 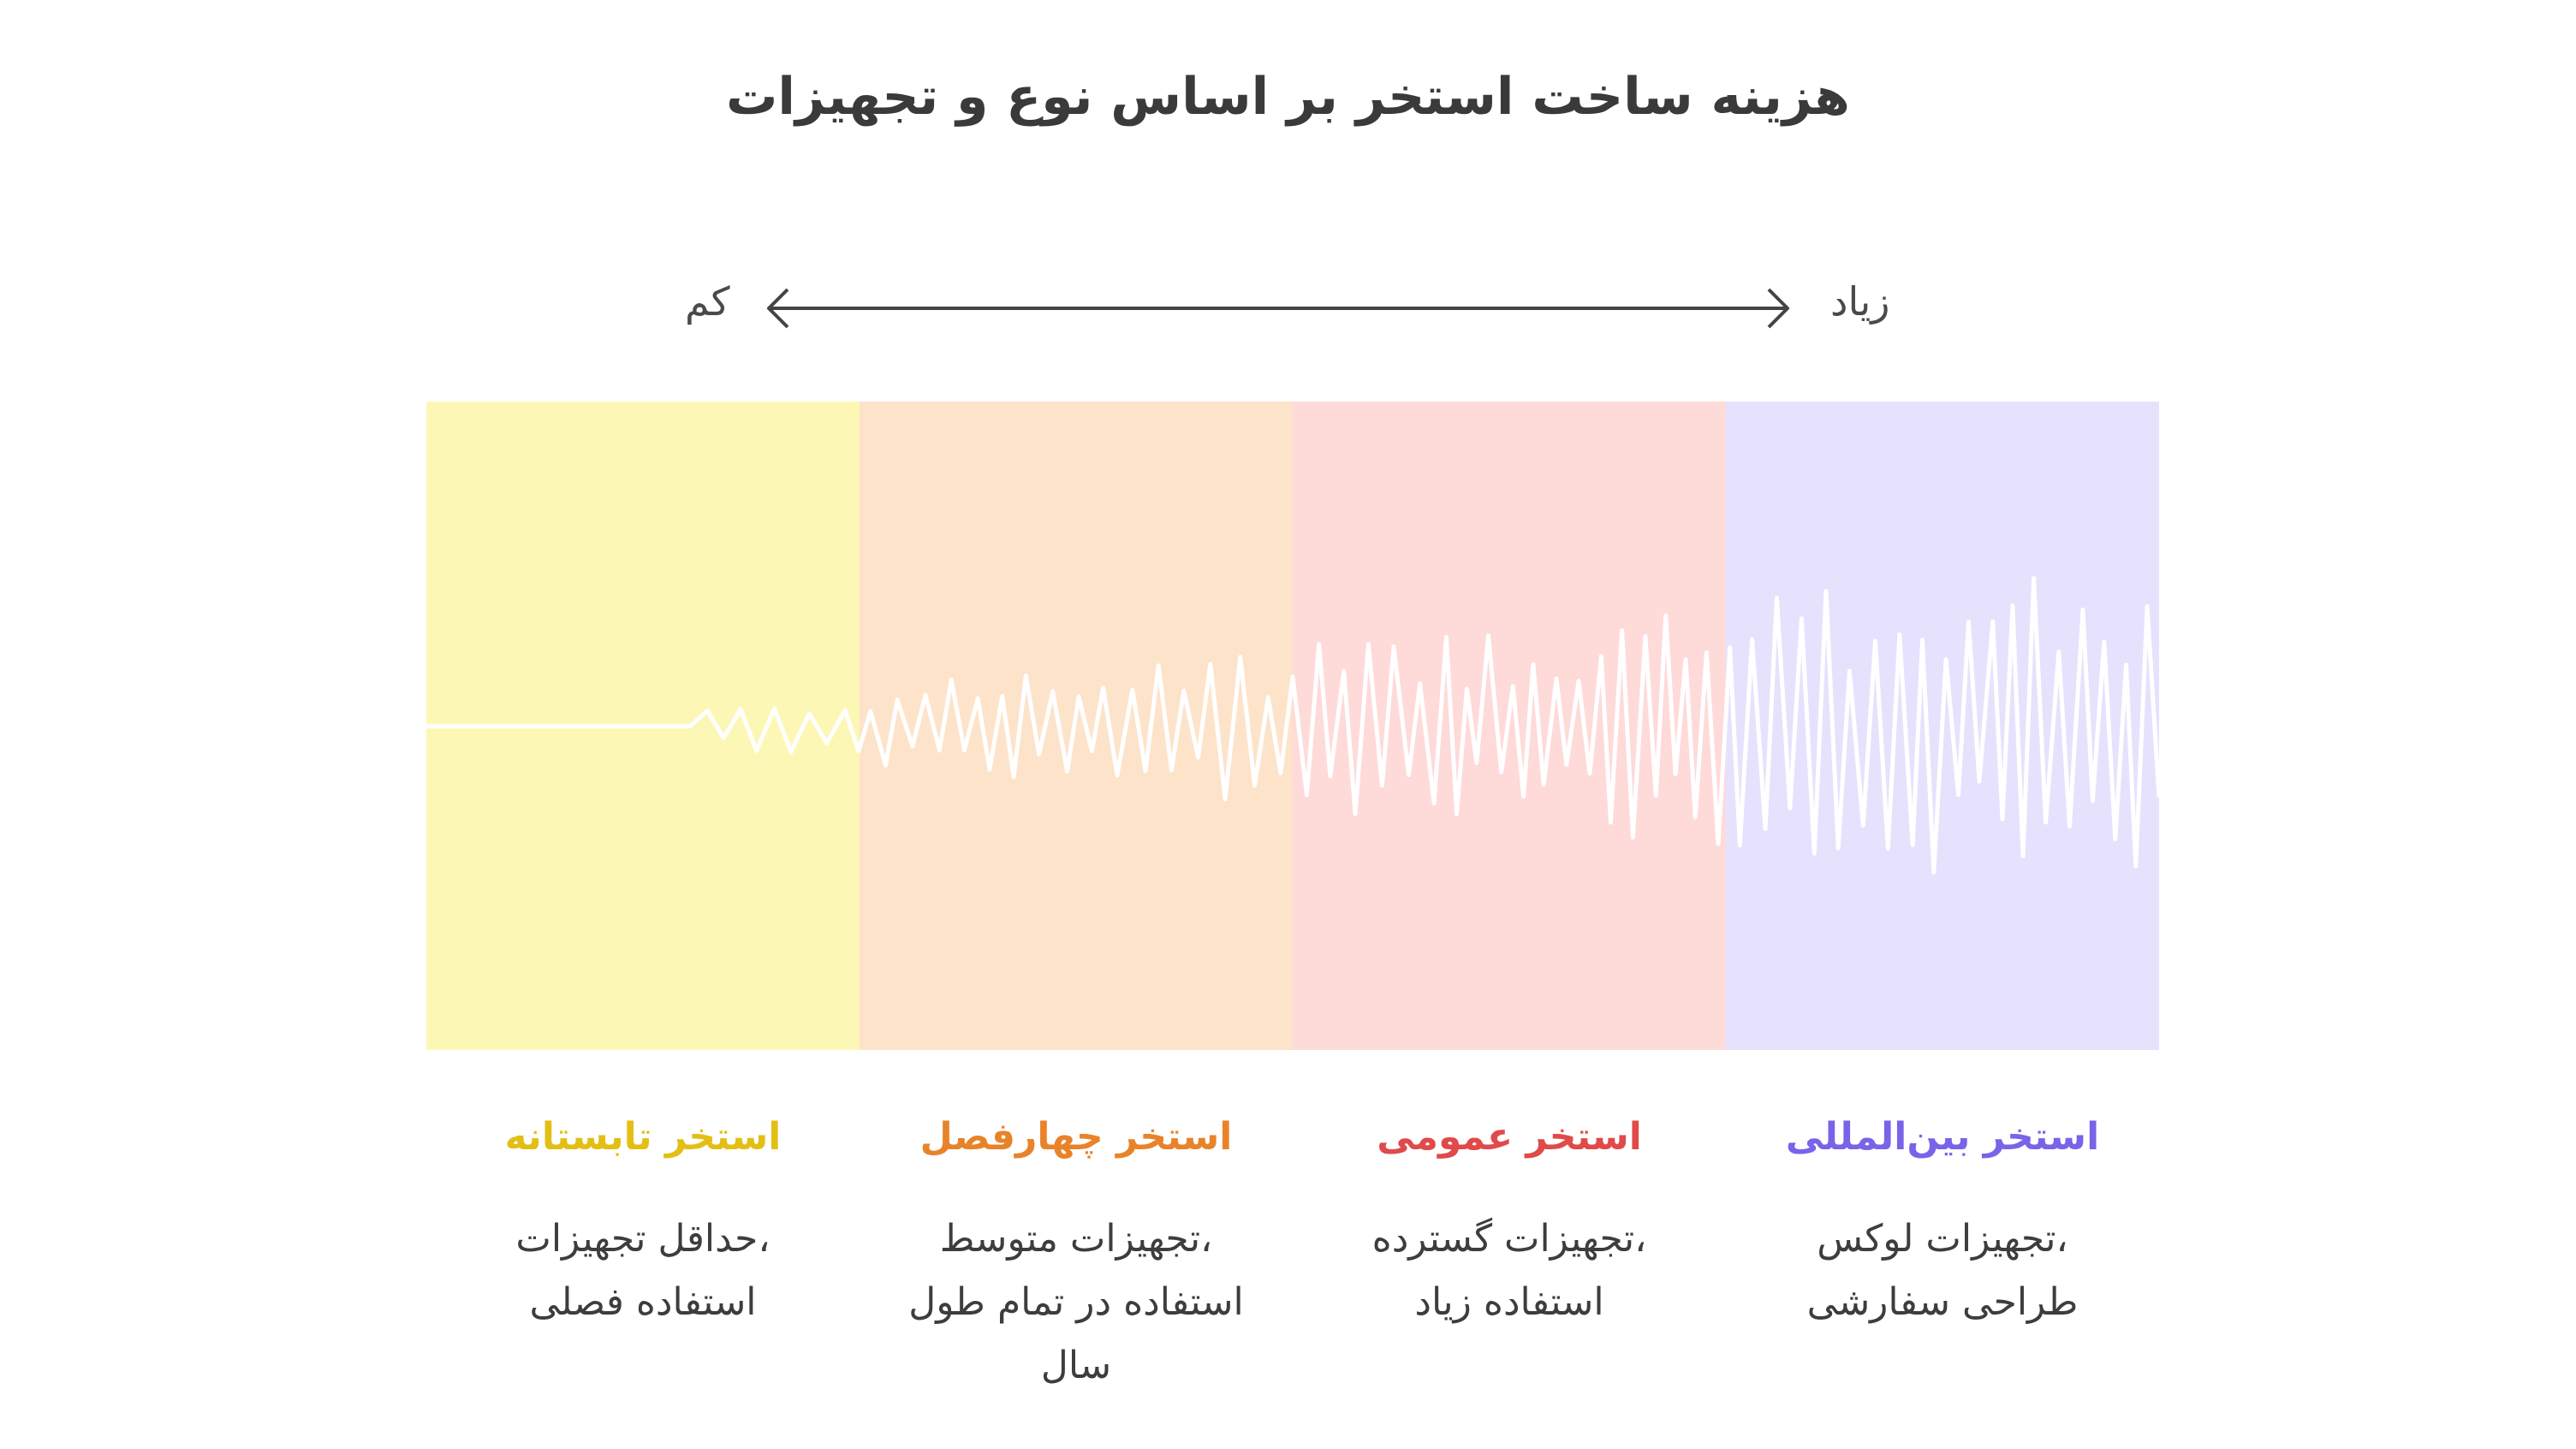 What do you see at coordinates (1860, 301) in the screenshot?
I see `scale-high-label: زیاد` at bounding box center [1860, 301].